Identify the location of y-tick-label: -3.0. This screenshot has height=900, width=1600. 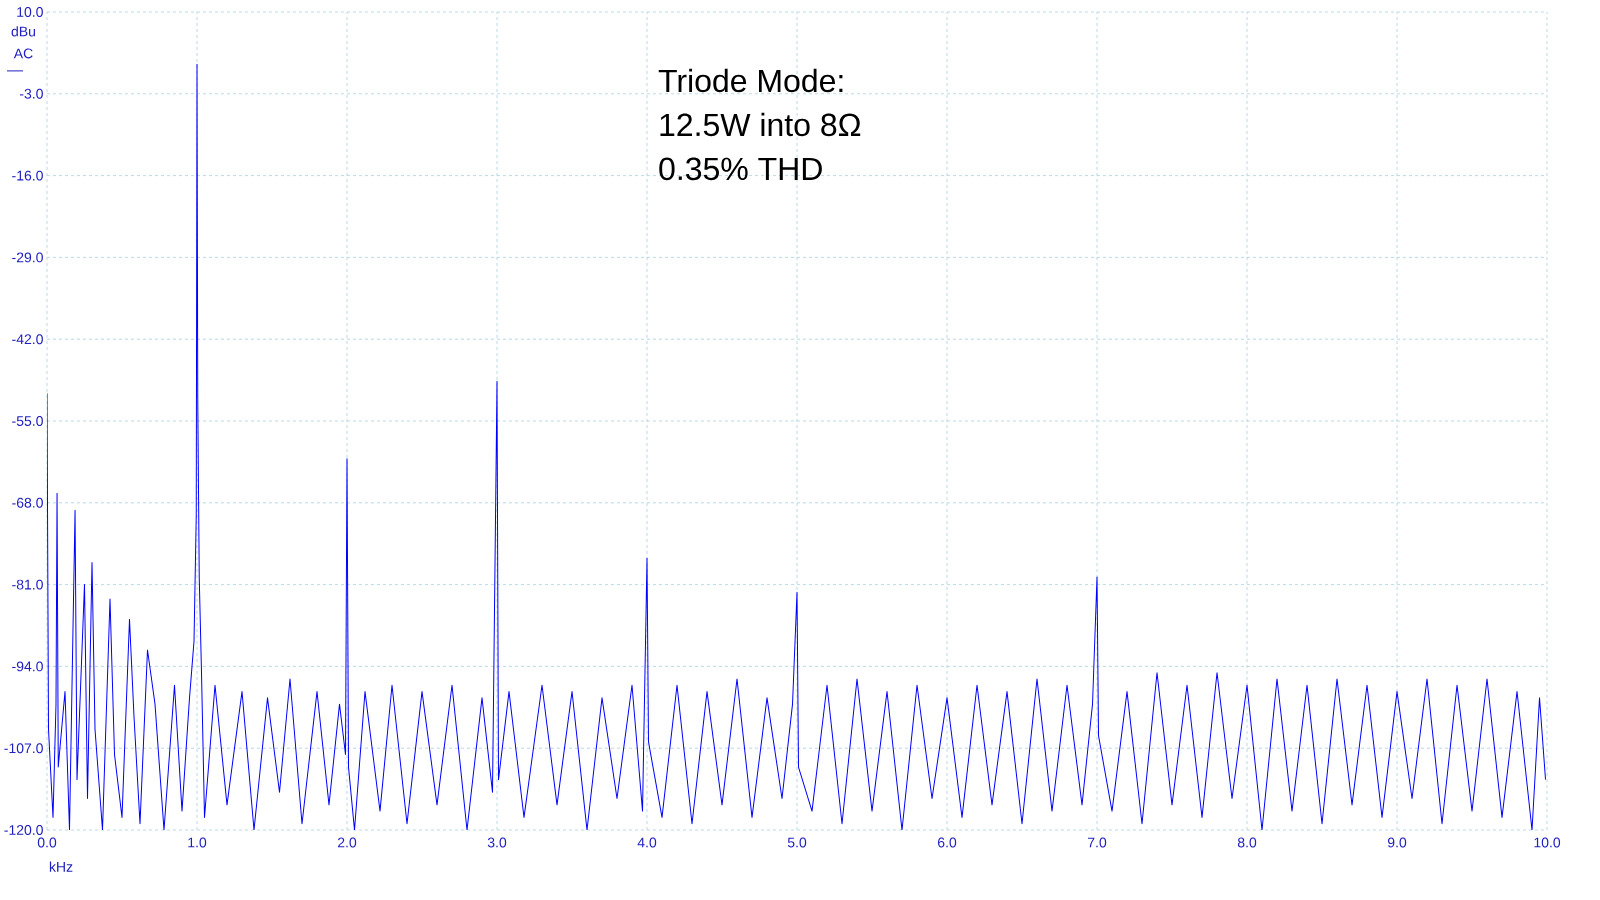
(31, 93).